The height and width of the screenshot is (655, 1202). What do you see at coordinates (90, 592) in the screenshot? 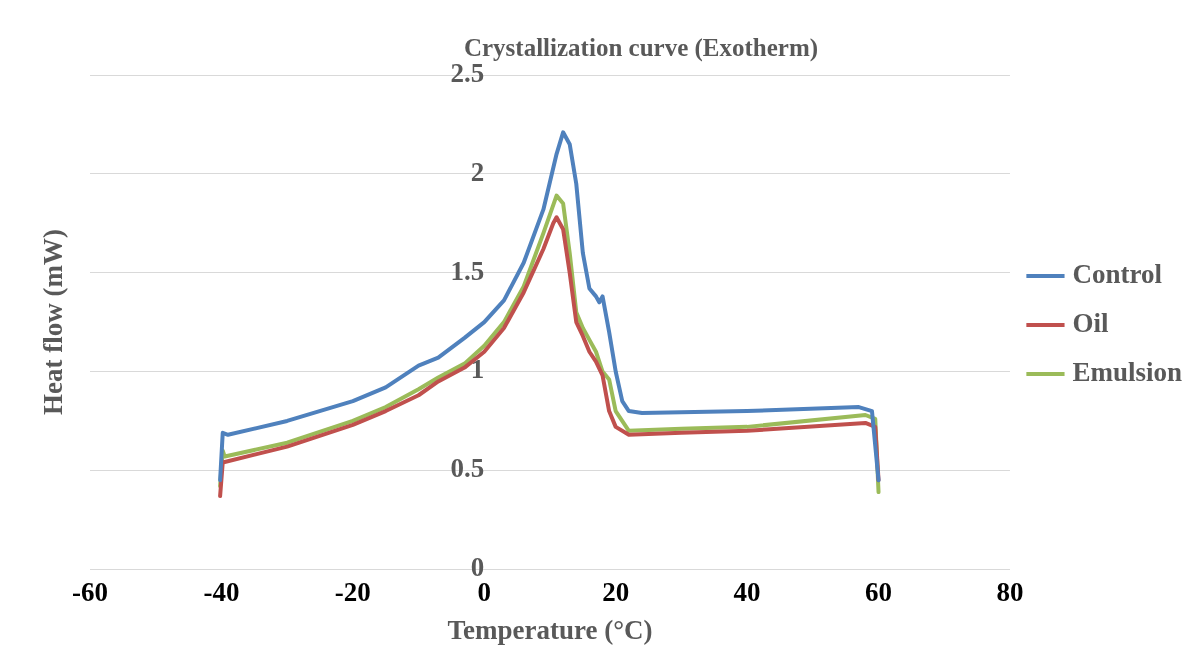
I see `x-tick-label: -60` at bounding box center [90, 592].